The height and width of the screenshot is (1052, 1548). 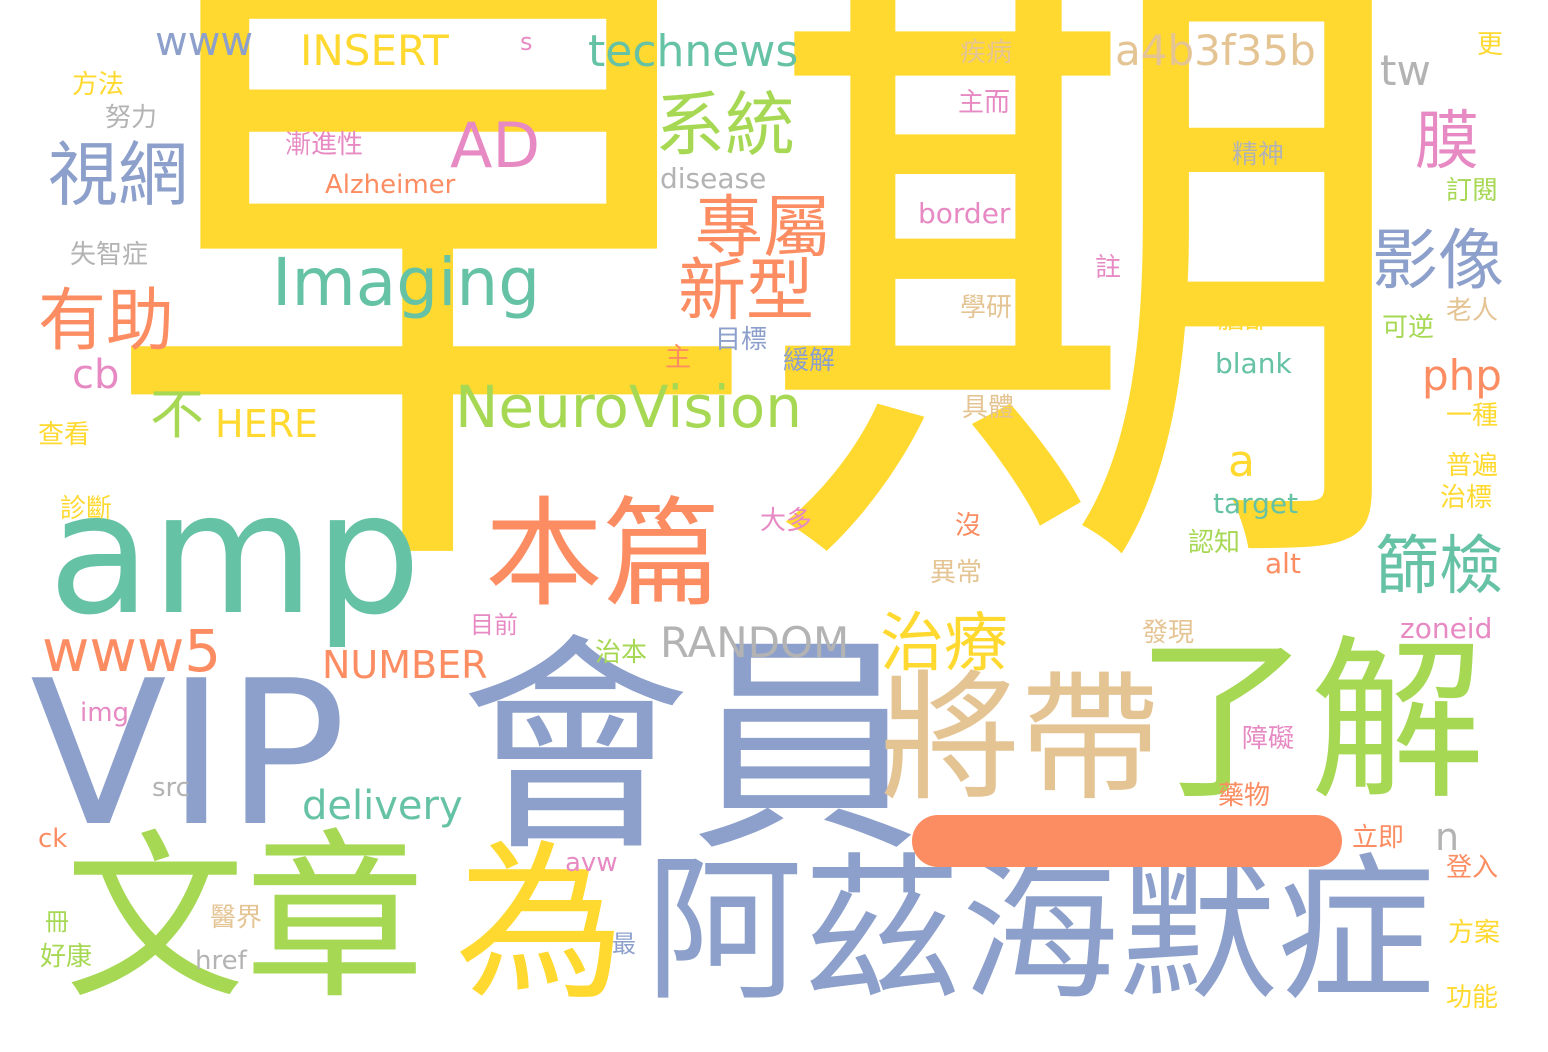 I want to click on word-wenzhang: 文章, so click(x=245, y=919).